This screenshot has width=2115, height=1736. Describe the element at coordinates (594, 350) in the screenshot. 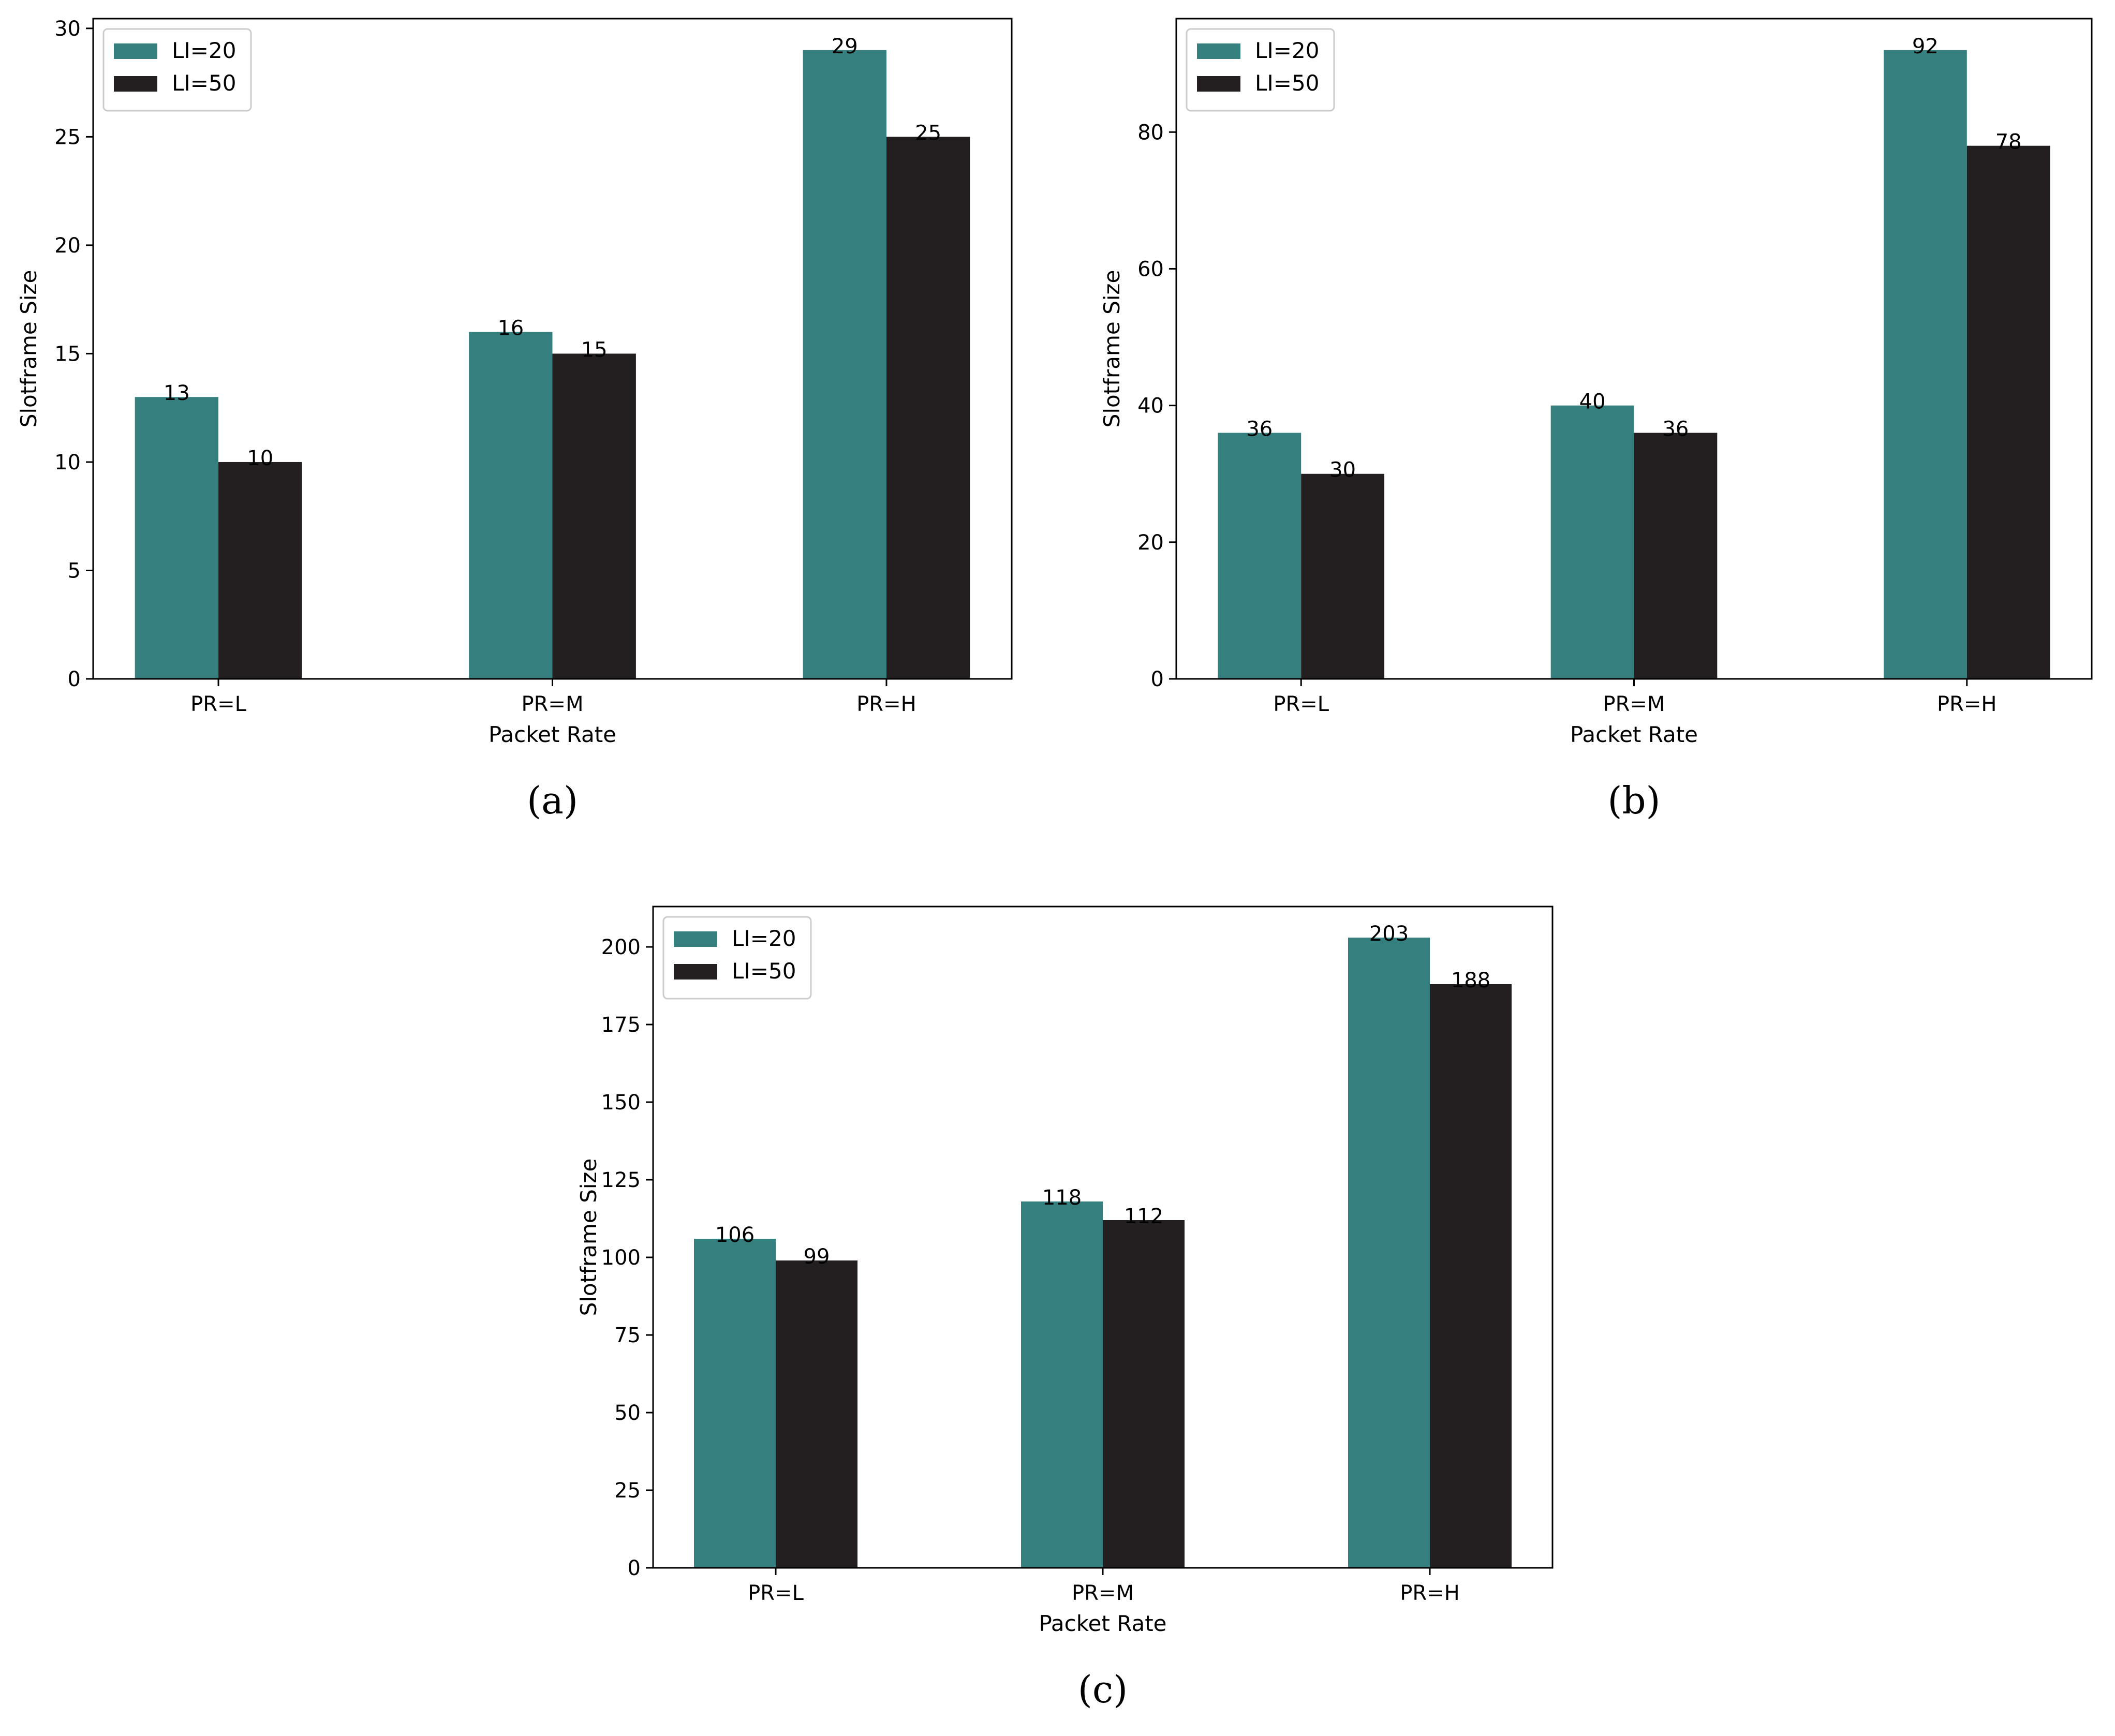

I see `data-label: 15` at that location.